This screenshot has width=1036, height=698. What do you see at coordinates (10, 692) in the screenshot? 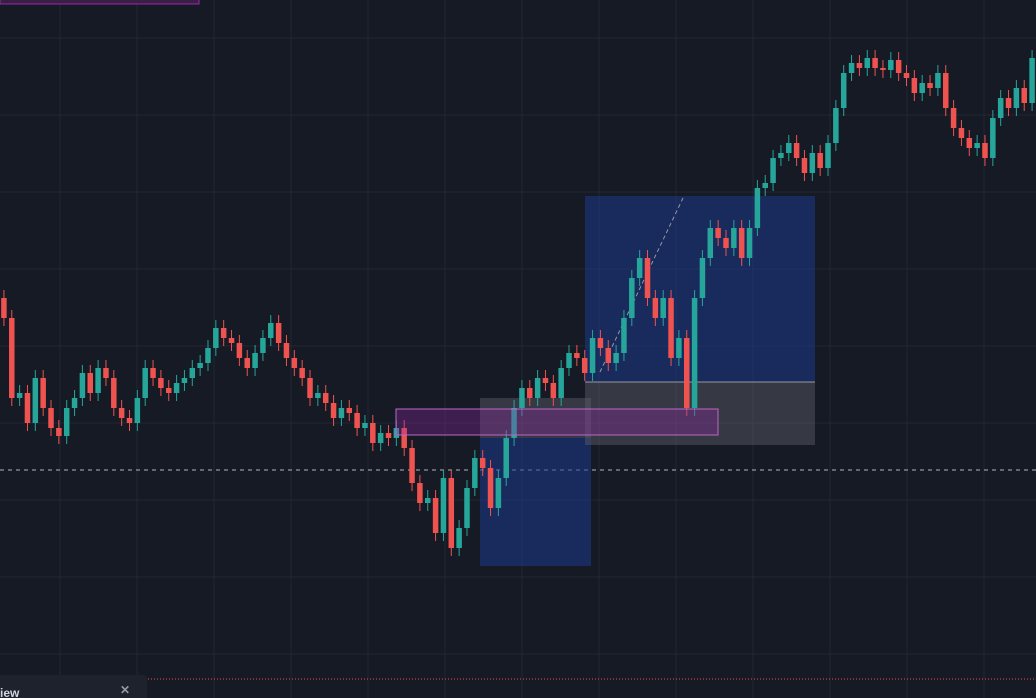
I see `panel-label: iew` at bounding box center [10, 692].